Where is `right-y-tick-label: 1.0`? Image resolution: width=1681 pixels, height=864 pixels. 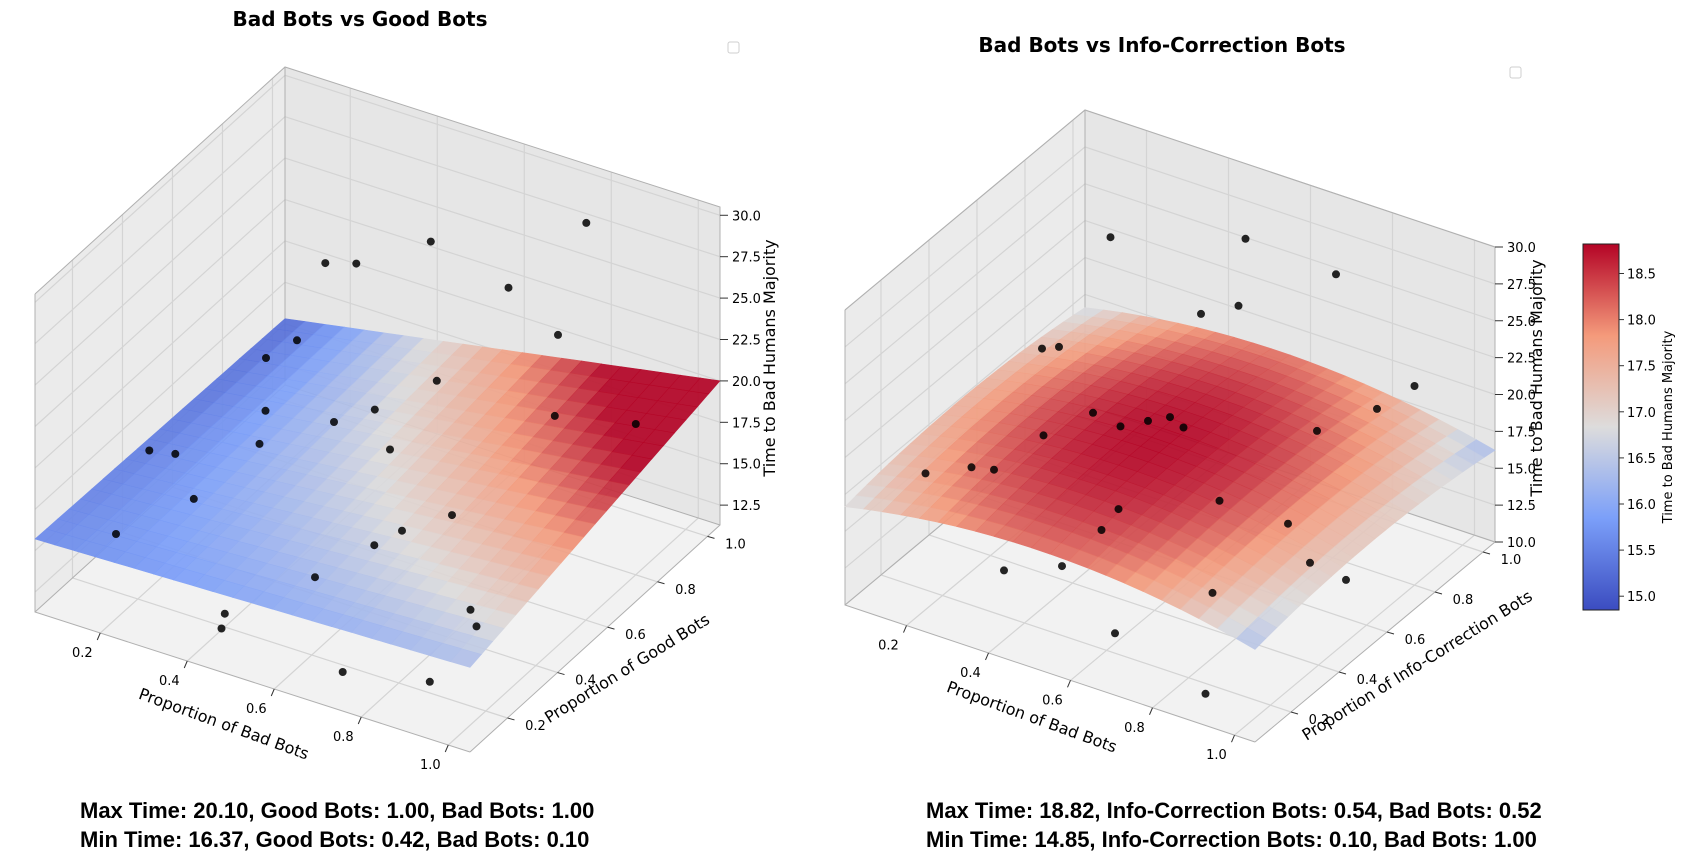 right-y-tick-label: 1.0 is located at coordinates (1511, 560).